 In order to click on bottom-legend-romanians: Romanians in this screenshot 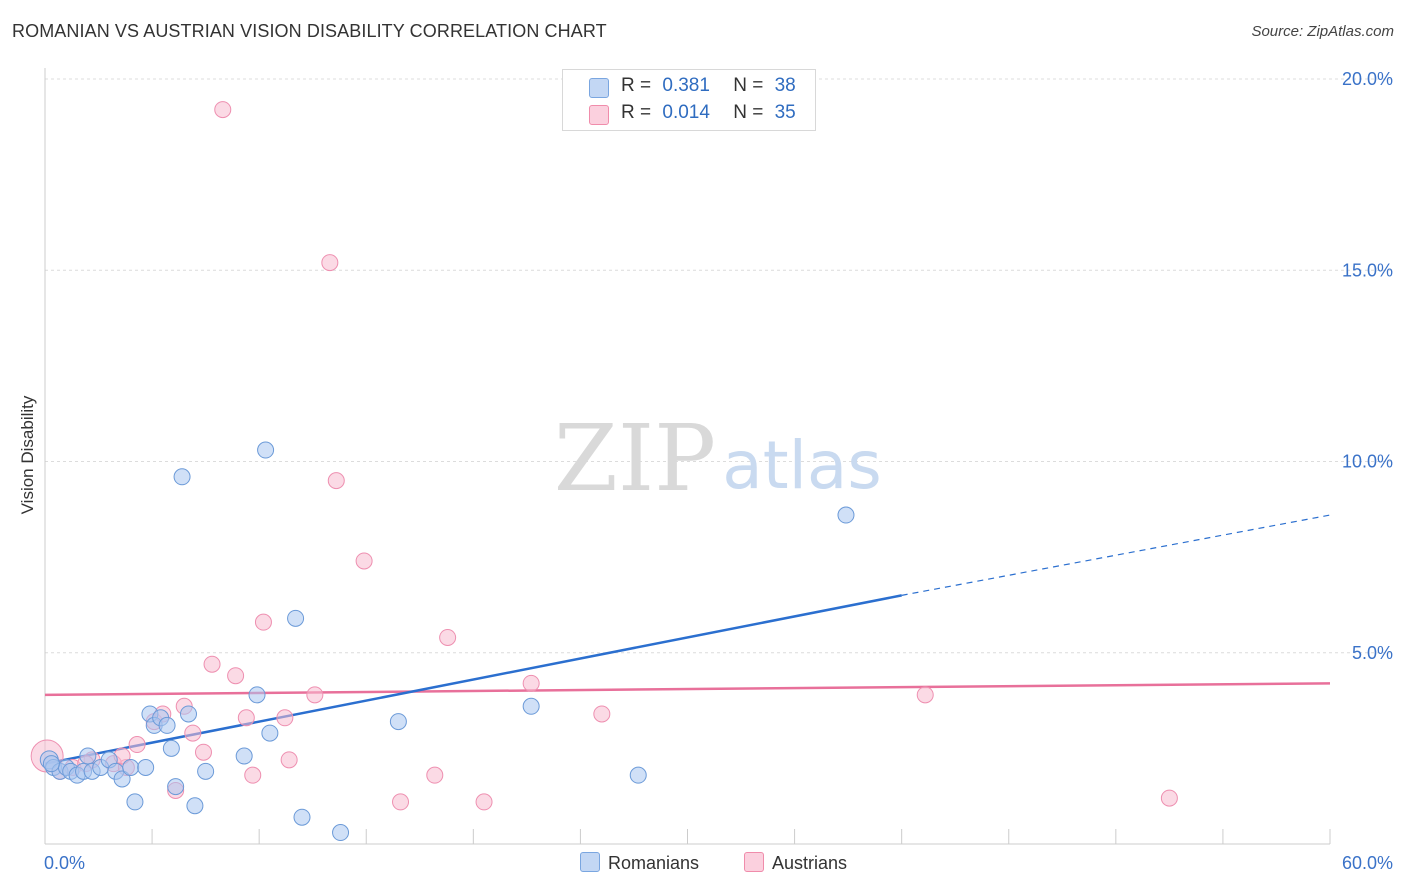, I will do `click(639, 863)`.